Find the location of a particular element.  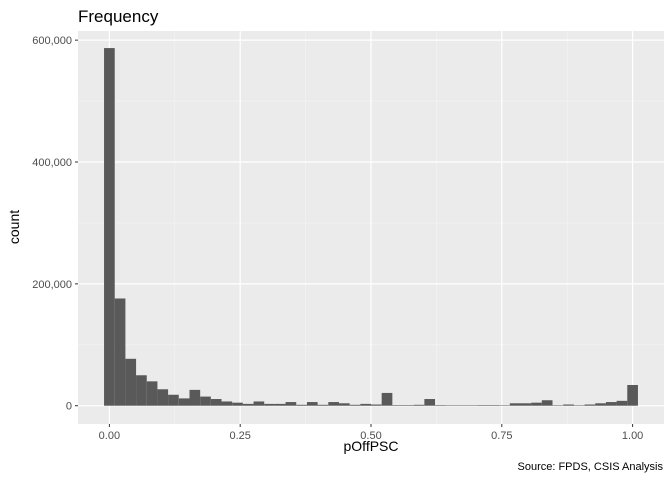

y-tick-label: 400,000 is located at coordinates (52, 163).